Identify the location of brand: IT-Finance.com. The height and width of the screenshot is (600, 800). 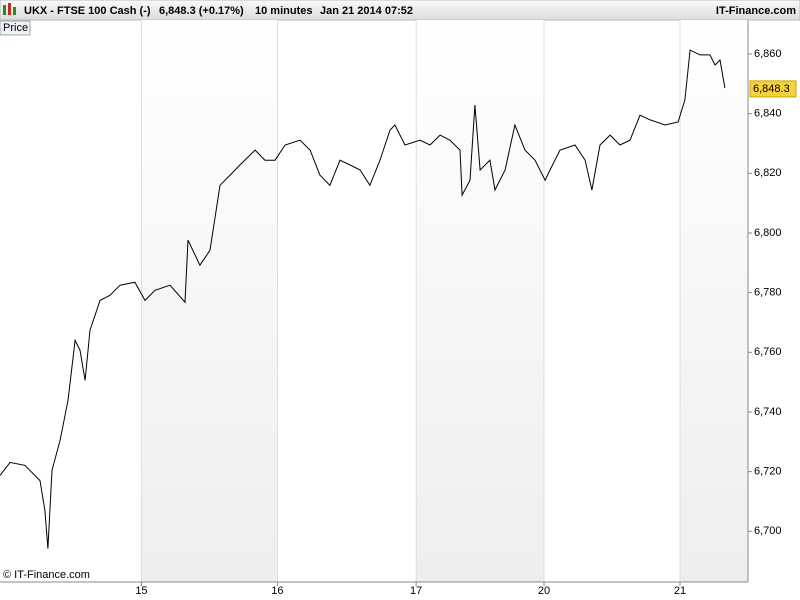
(756, 11).